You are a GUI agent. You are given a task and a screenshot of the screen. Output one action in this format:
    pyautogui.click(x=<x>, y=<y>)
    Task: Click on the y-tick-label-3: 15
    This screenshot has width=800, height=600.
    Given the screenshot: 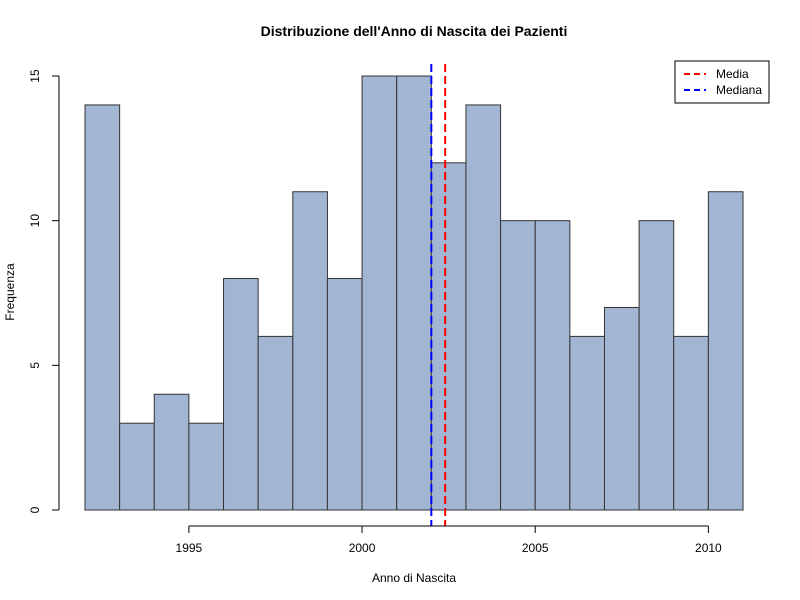 What is the action you would take?
    pyautogui.click(x=35, y=76)
    